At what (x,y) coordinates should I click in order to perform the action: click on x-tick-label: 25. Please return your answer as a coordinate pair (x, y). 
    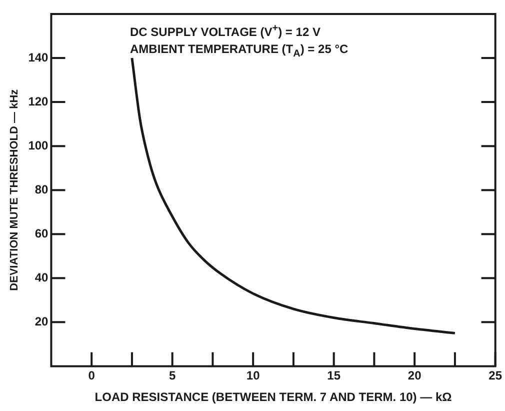
    Looking at the image, I should click on (495, 375).